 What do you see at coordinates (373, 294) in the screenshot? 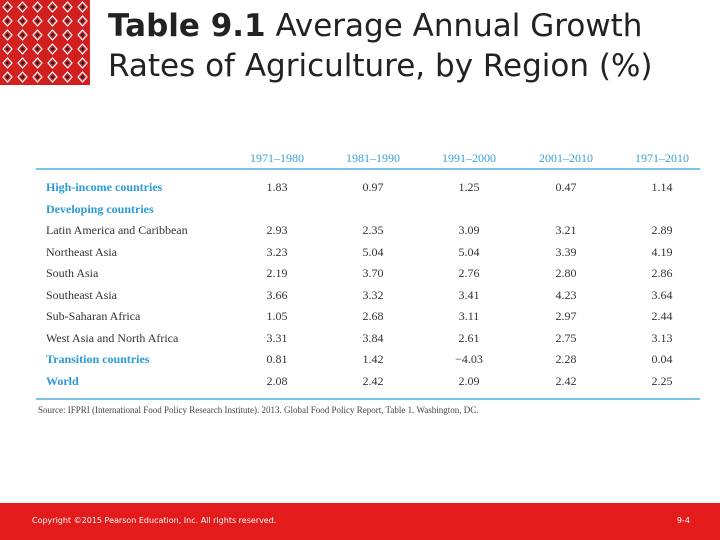
I see `table-cell: 3.32` at bounding box center [373, 294].